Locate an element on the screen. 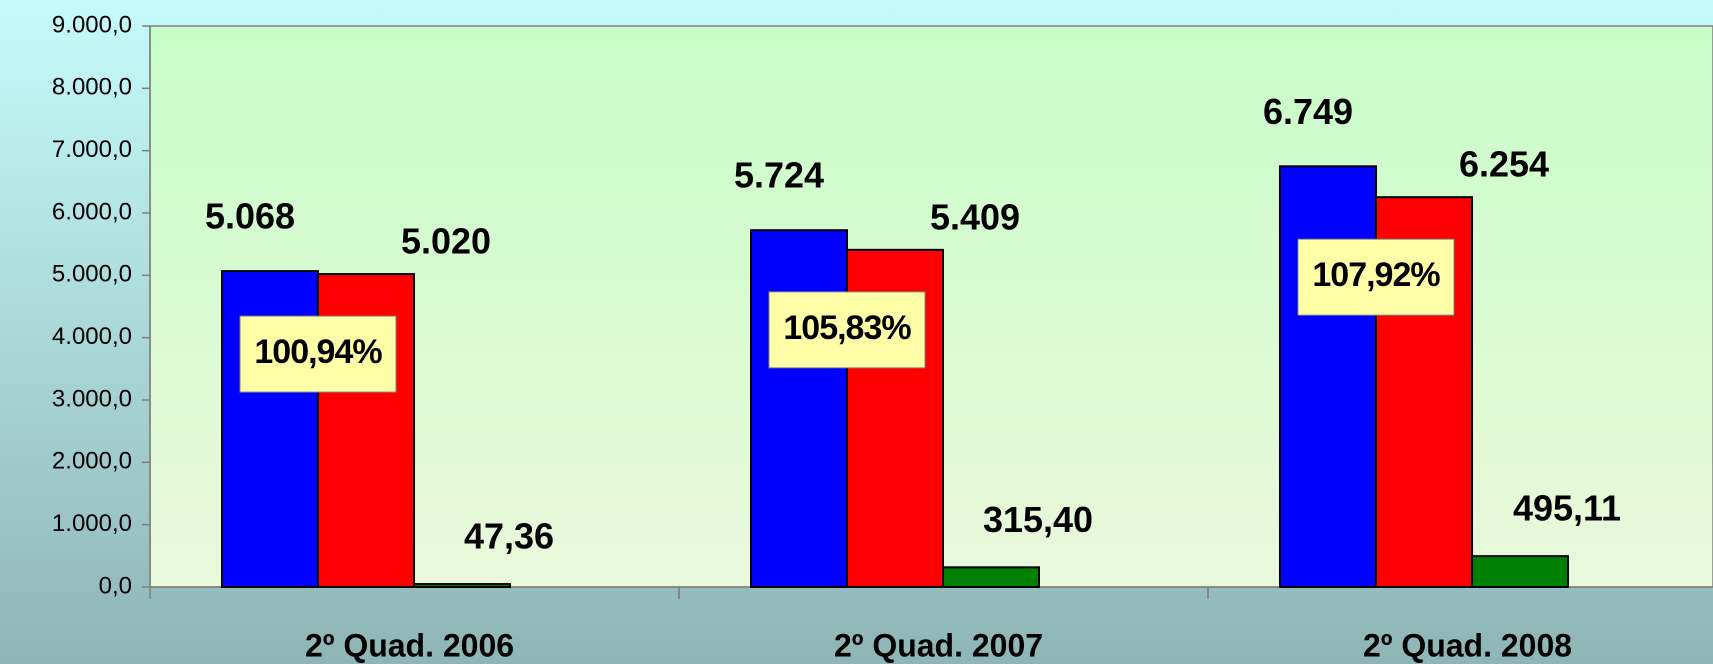  x-tick-label: 2º Quad. 2007 is located at coordinates (938, 645).